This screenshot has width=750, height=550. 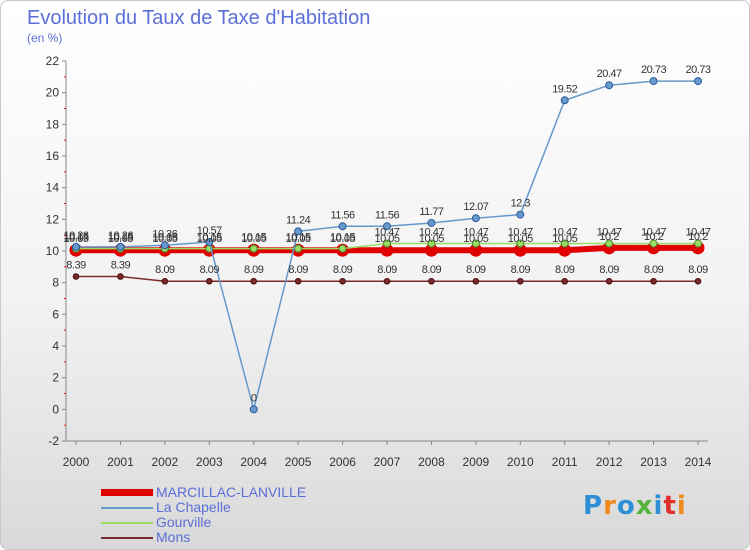 I want to click on legend-label: MARCILLAC-LANVILLE, so click(x=231, y=492).